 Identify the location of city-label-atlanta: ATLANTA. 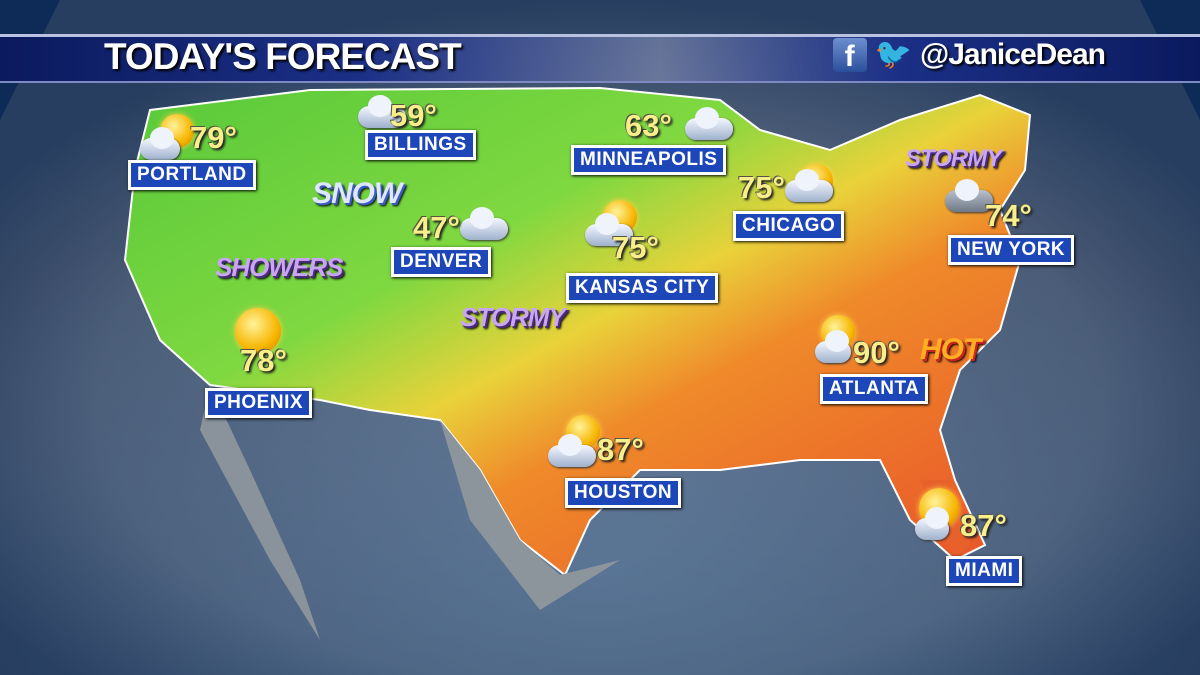
(874, 389).